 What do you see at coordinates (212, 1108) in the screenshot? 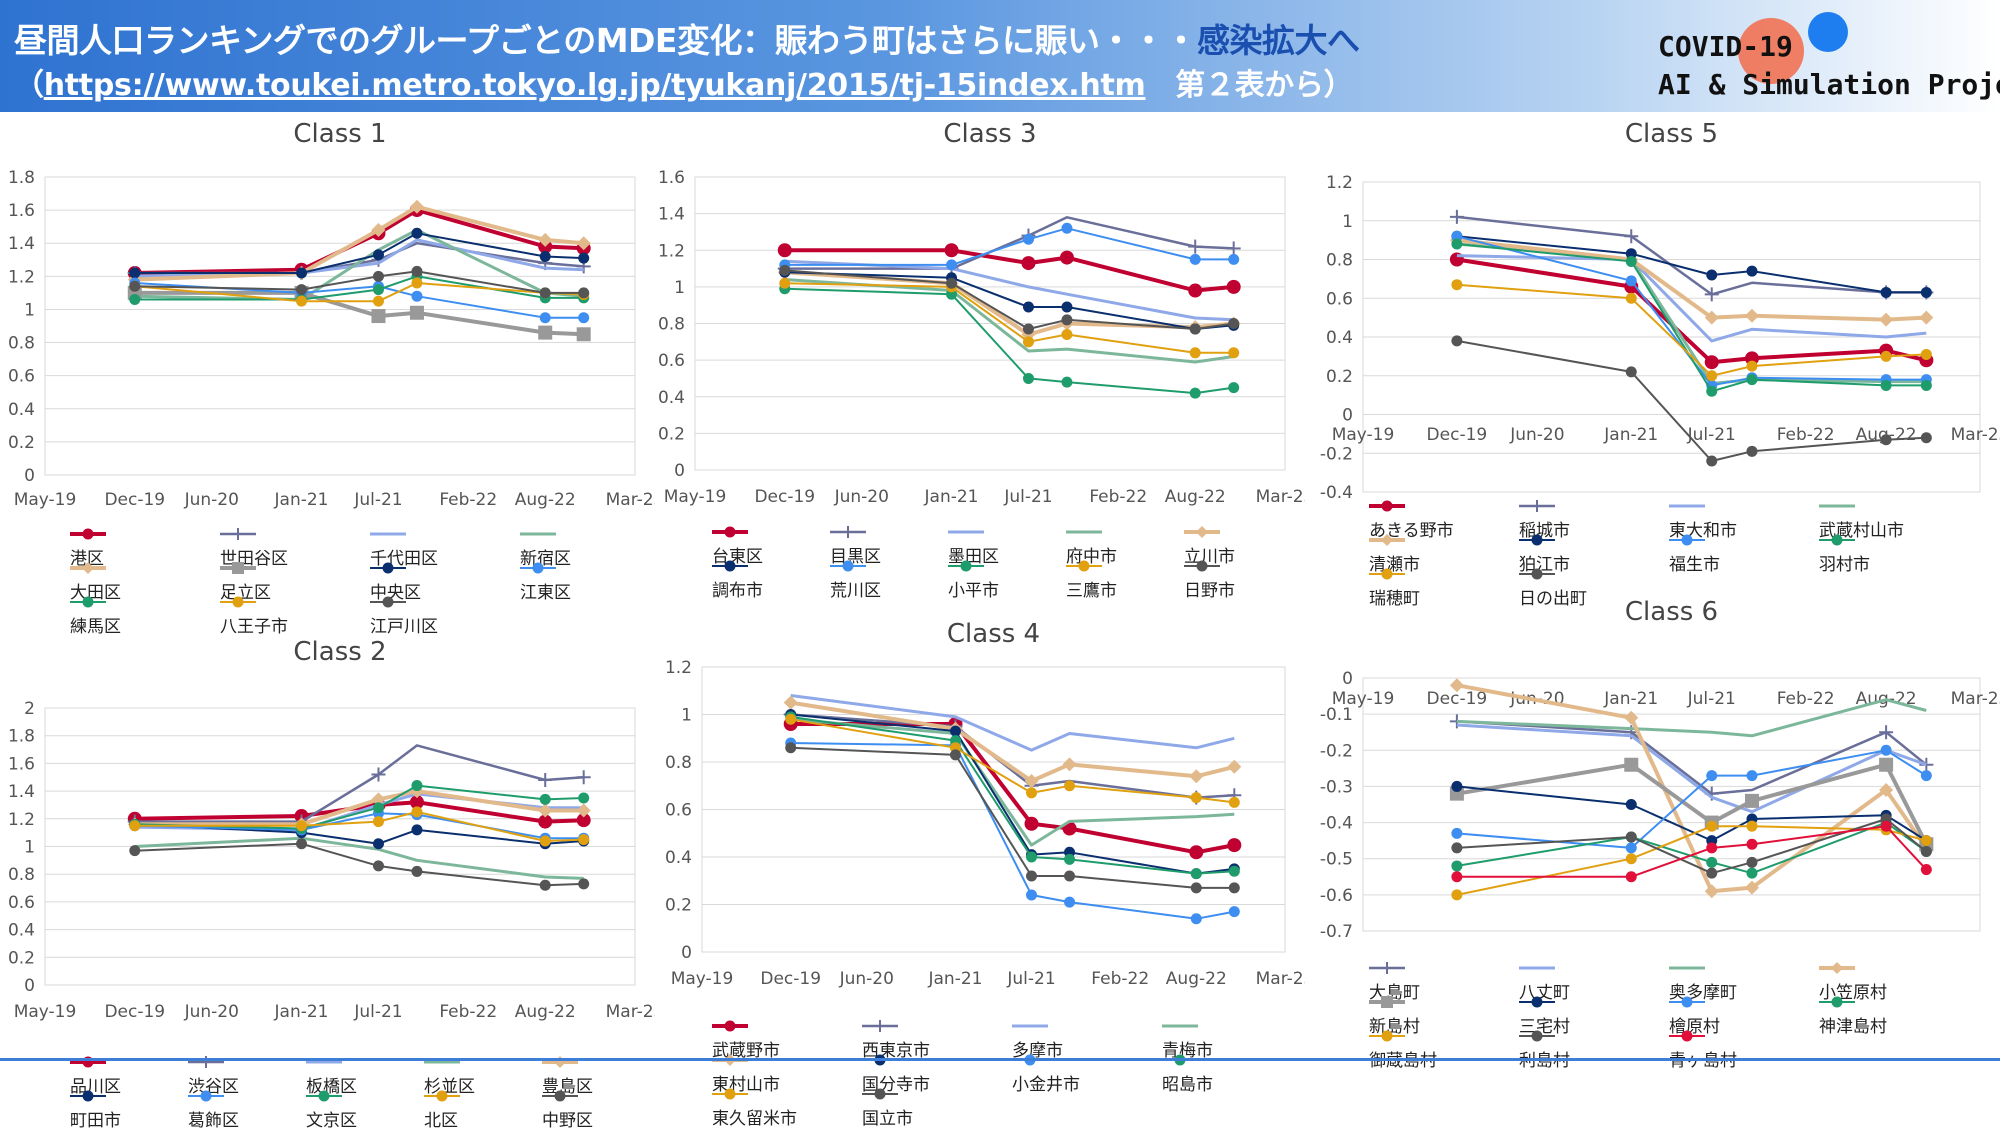
I see `legend-item: 葛飾区` at bounding box center [212, 1108].